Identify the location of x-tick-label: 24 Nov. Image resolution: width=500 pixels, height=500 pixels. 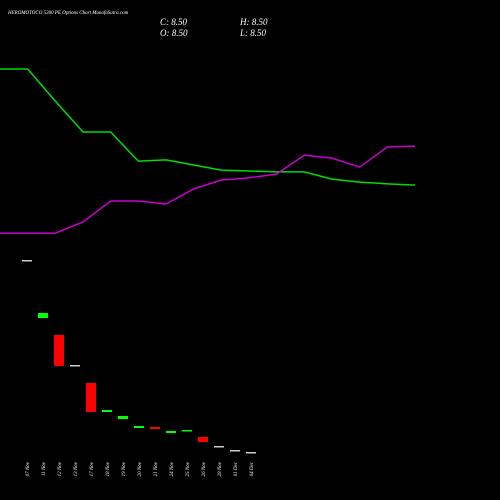
(172, 468).